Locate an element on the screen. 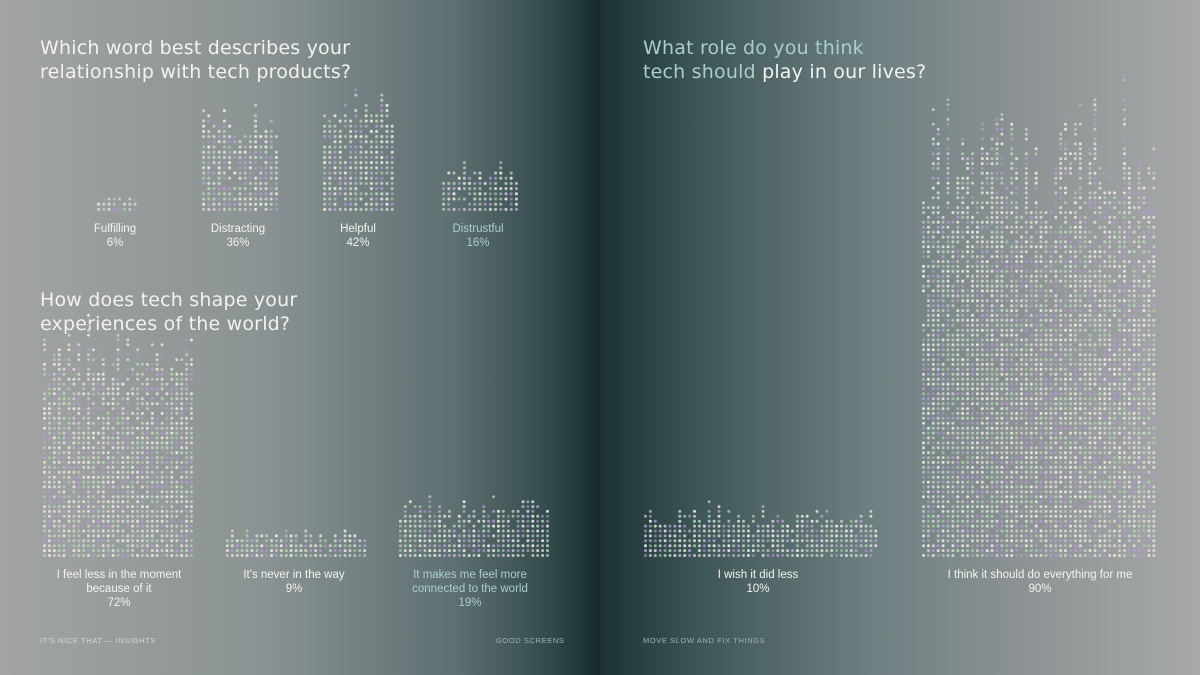  q3-title-line: What role do you think is located at coordinates (753, 48).